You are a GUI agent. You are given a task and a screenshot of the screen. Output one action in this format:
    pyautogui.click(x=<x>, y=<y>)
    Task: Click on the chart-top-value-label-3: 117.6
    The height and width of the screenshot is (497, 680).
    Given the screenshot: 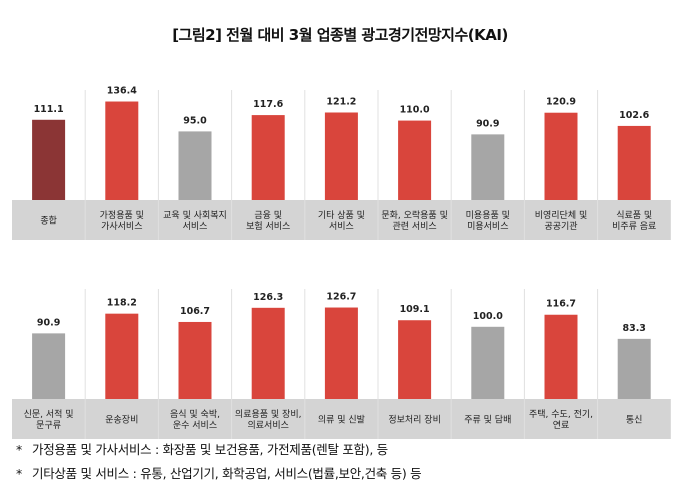 What is the action you would take?
    pyautogui.click(x=268, y=104)
    